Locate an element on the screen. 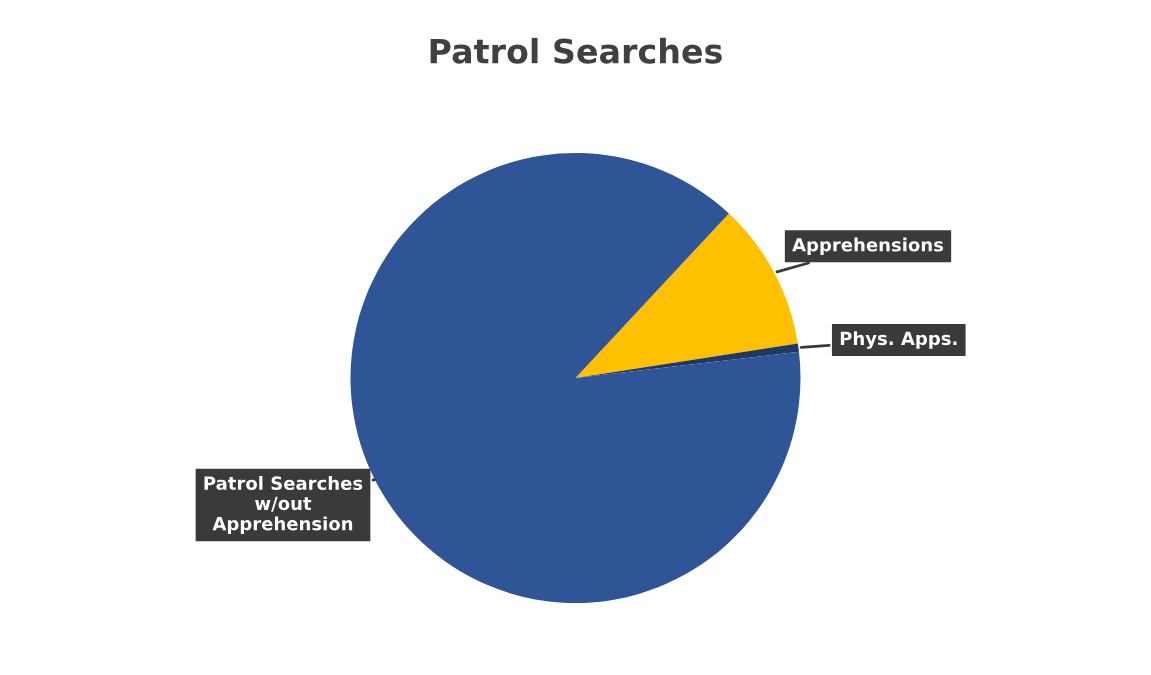 This screenshot has height=675, width=1151. chart-title: Patrol Searches is located at coordinates (576, 50).